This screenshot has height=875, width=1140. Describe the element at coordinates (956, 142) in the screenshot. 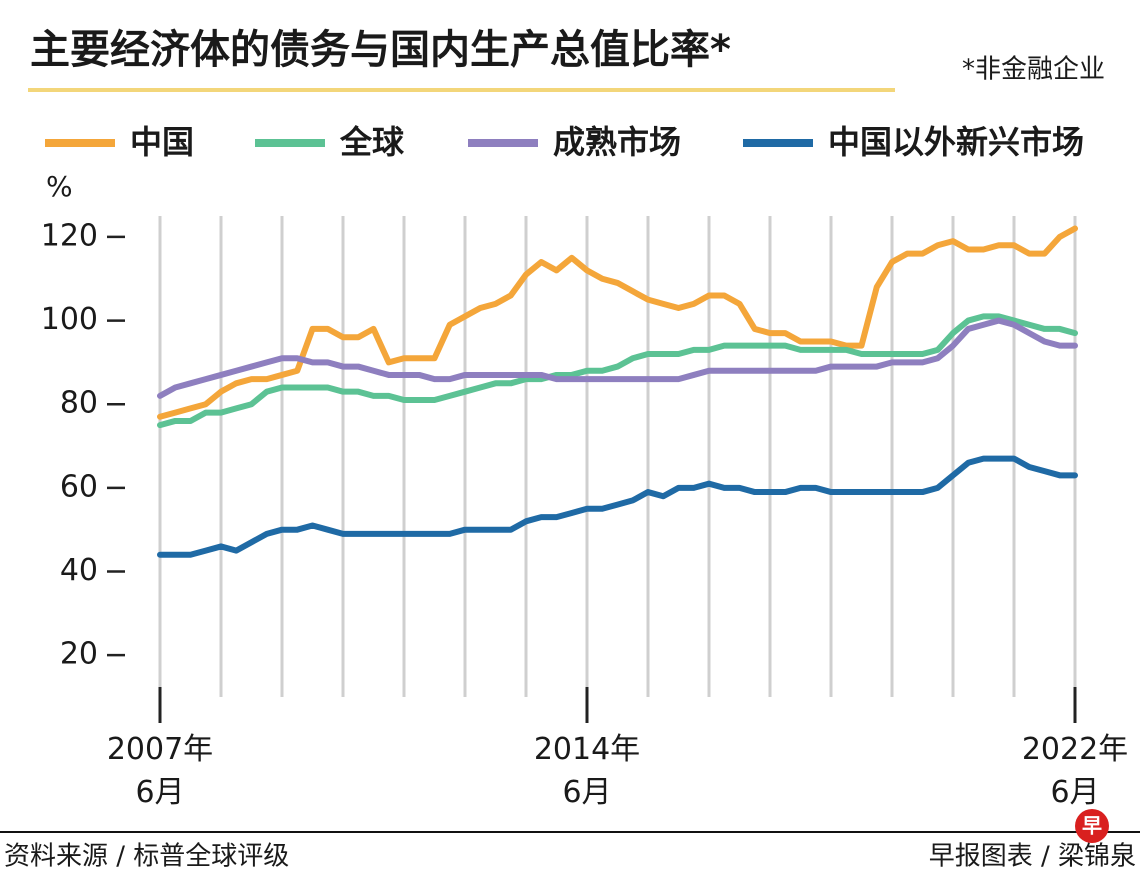

I see `legend-label: 中国以外新兴市场` at that location.